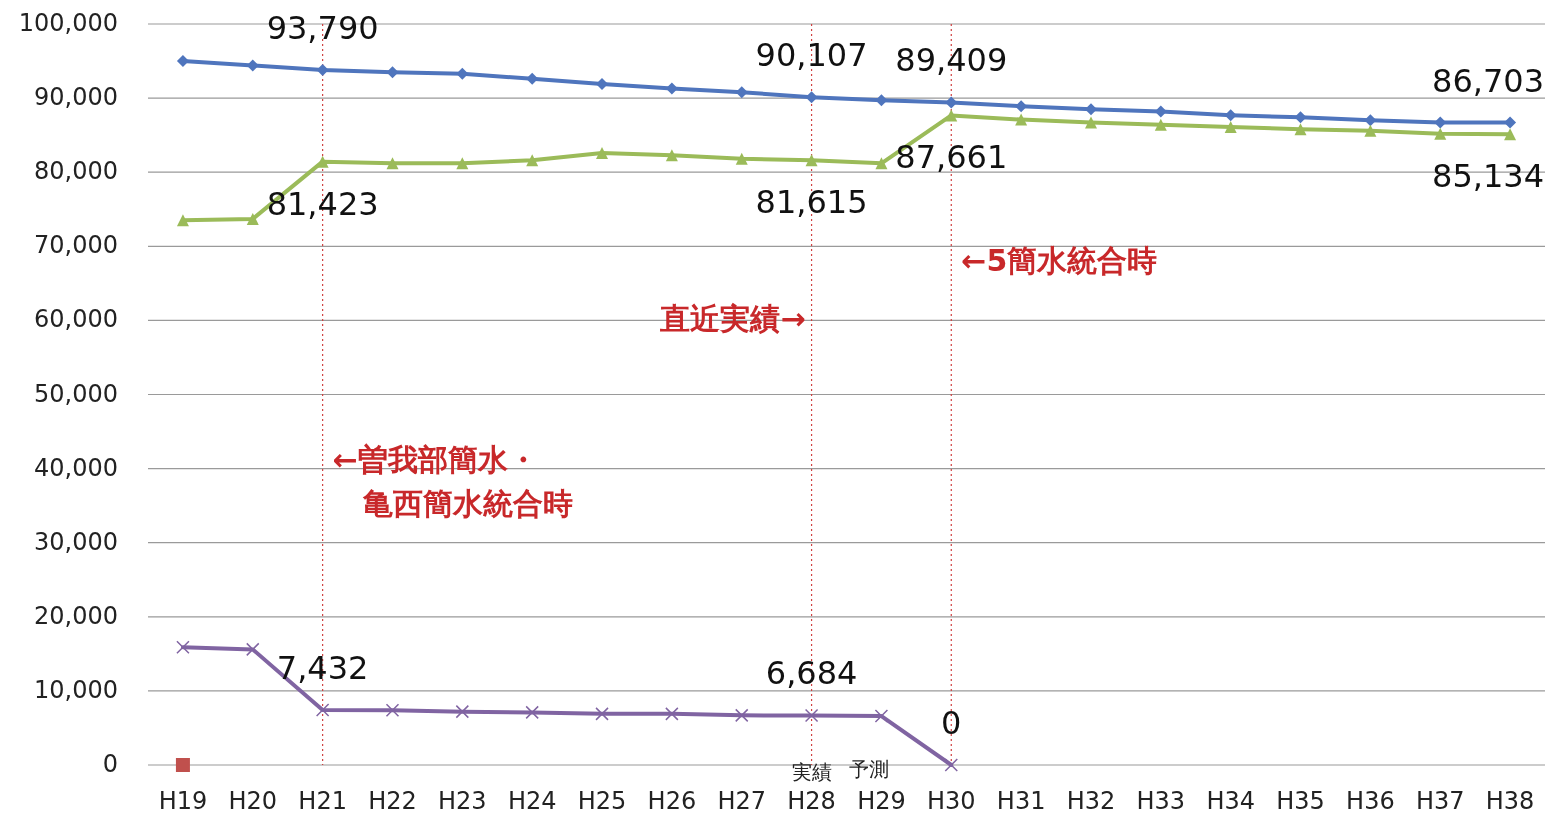  Describe the element at coordinates (76, 467) in the screenshot. I see `y-tick-label: 40,000` at that location.